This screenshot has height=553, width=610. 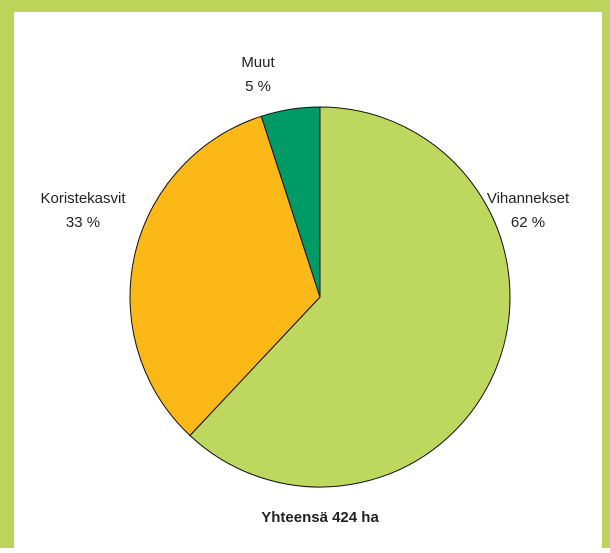 I want to click on slice-value-label: 5 %, so click(x=258, y=86).